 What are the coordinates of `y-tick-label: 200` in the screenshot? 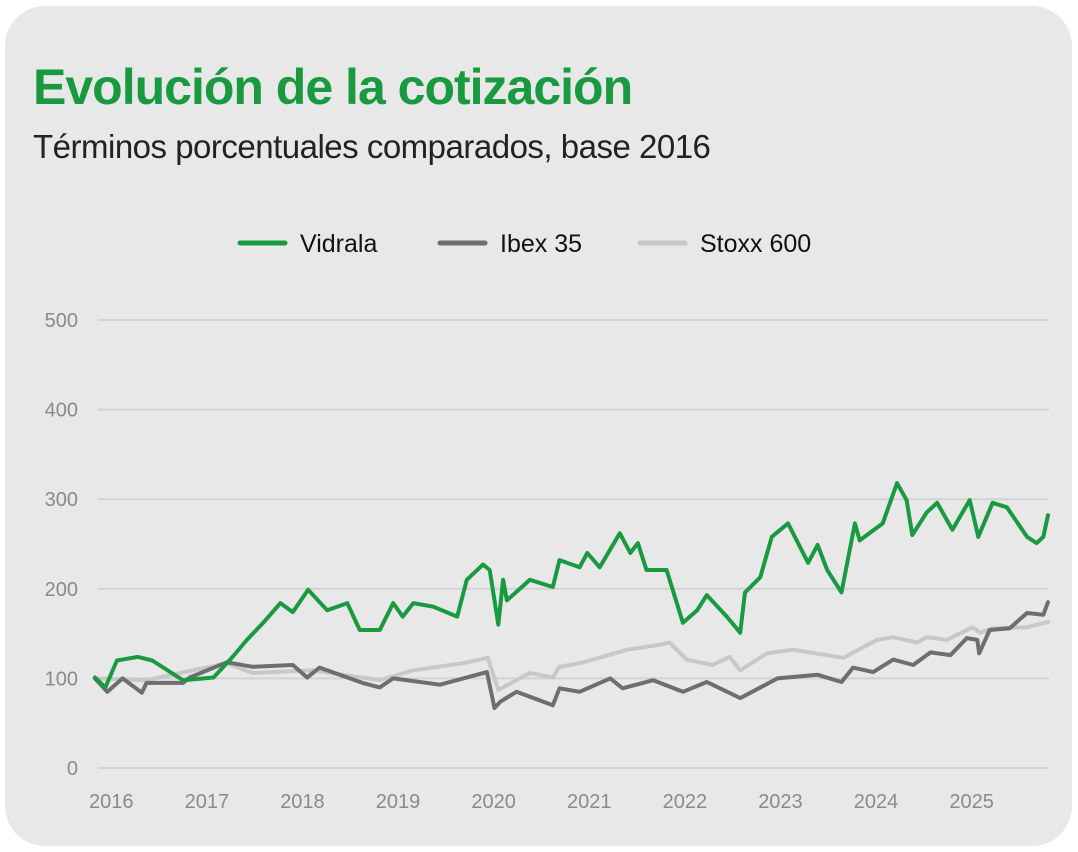 It's located at (61, 590).